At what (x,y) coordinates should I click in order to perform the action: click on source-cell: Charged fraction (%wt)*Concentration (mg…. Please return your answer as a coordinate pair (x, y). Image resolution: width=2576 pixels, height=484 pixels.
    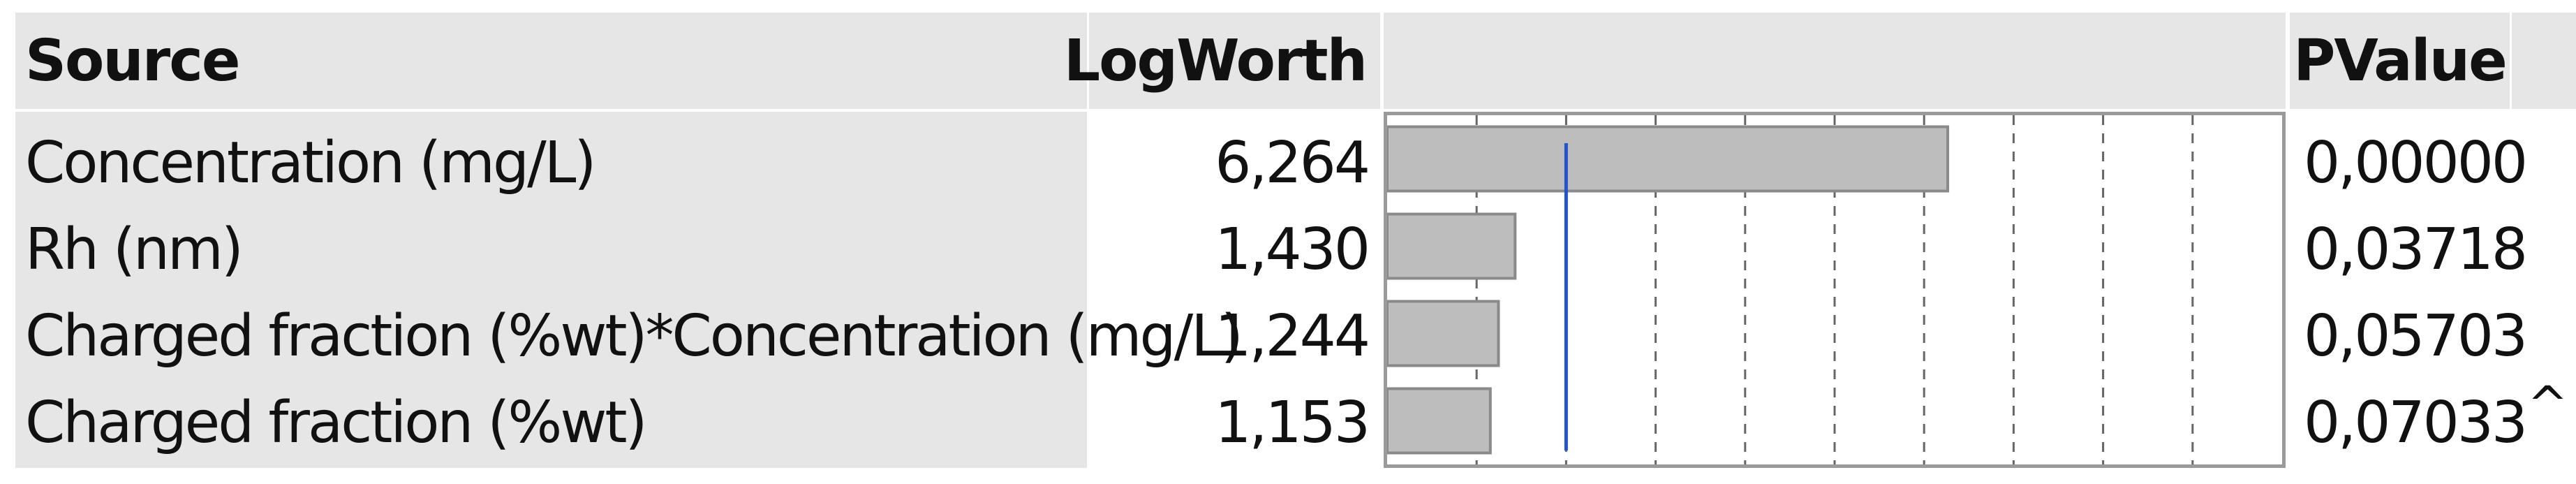
    Looking at the image, I should click on (634, 336).